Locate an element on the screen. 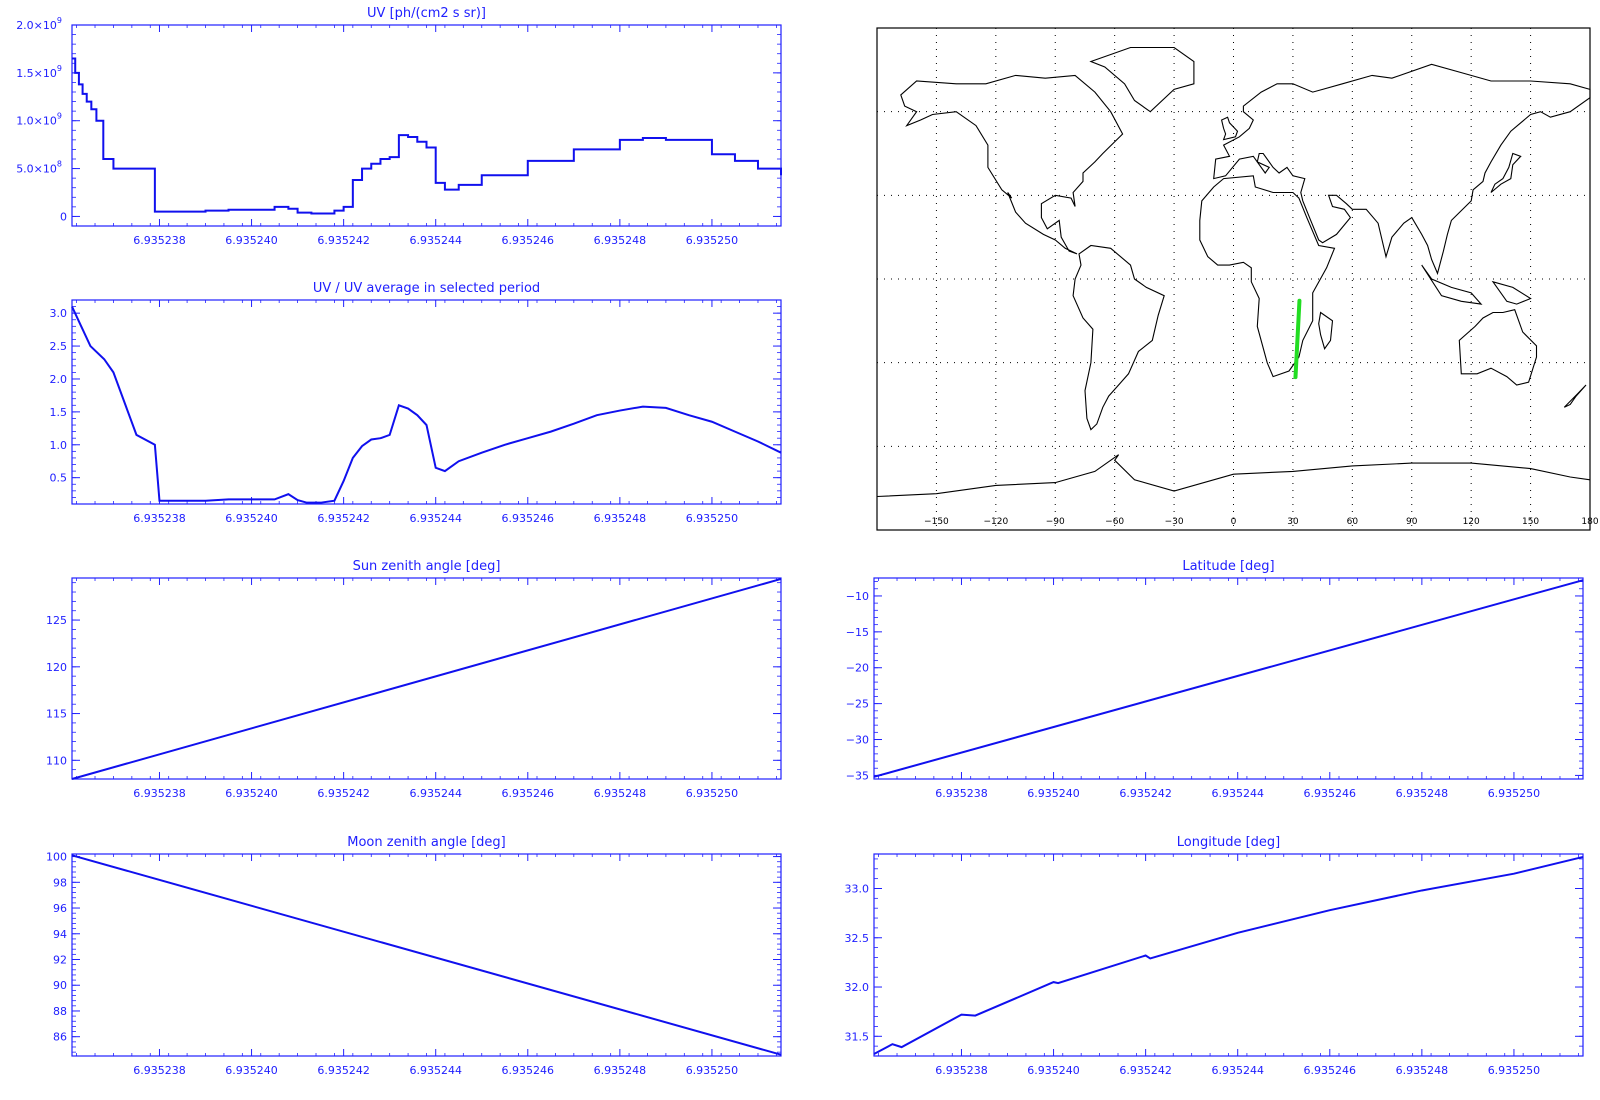 Image resolution: width=1600 pixels, height=1100 pixels. y-tick-label: 2.0 is located at coordinates (59, 379).